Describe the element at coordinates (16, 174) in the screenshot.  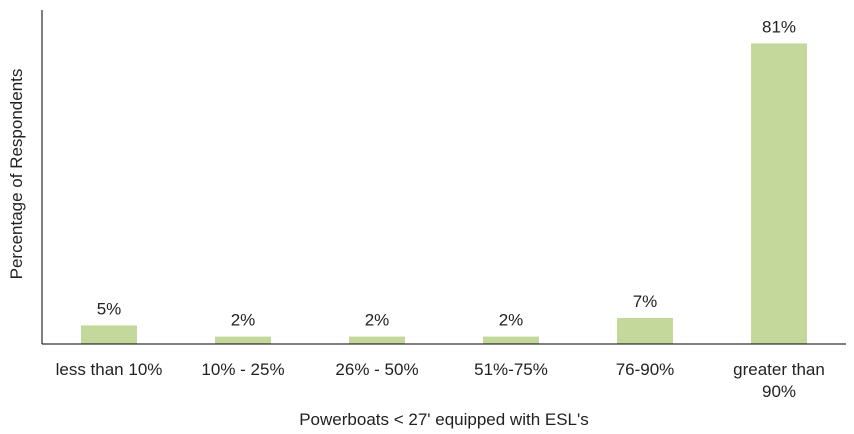
I see `y-axis-label: Percentage of Respondents` at that location.